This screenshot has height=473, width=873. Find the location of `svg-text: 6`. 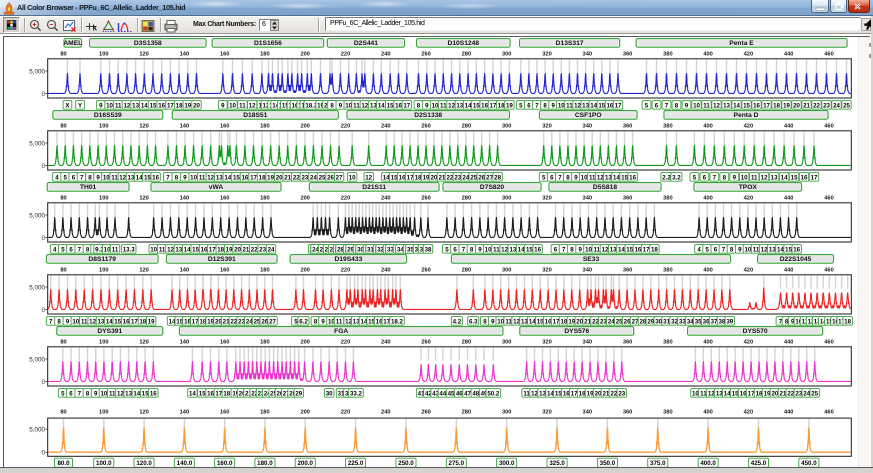

svg-text: 6 is located at coordinates (74, 177).